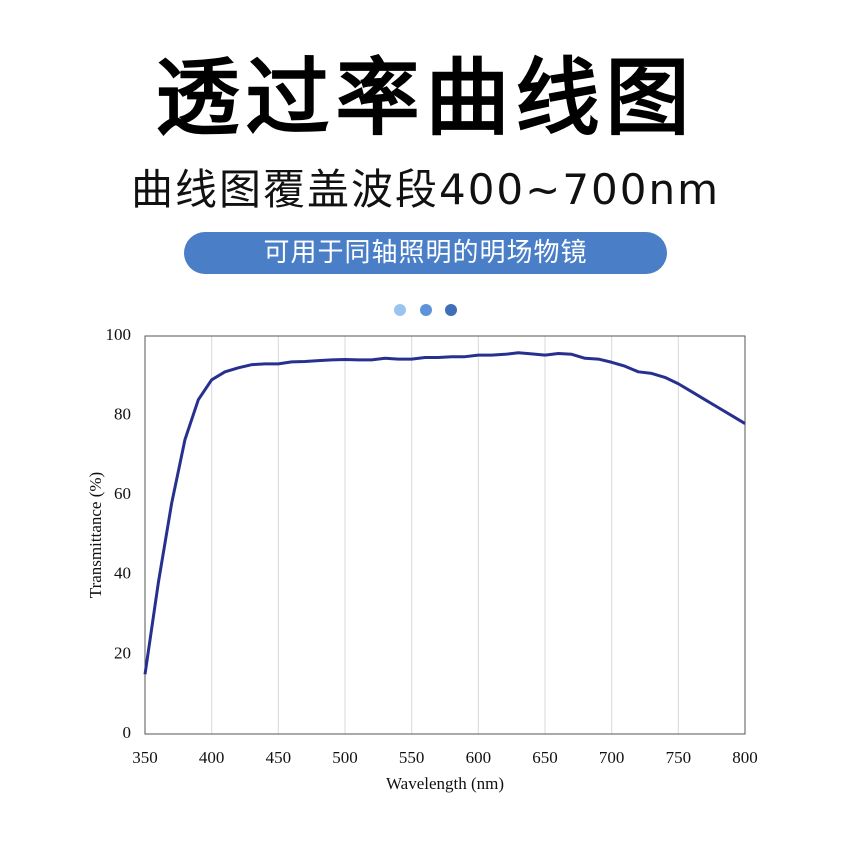 This screenshot has height=851, width=851. I want to click on x-tick-label: 500, so click(345, 757).